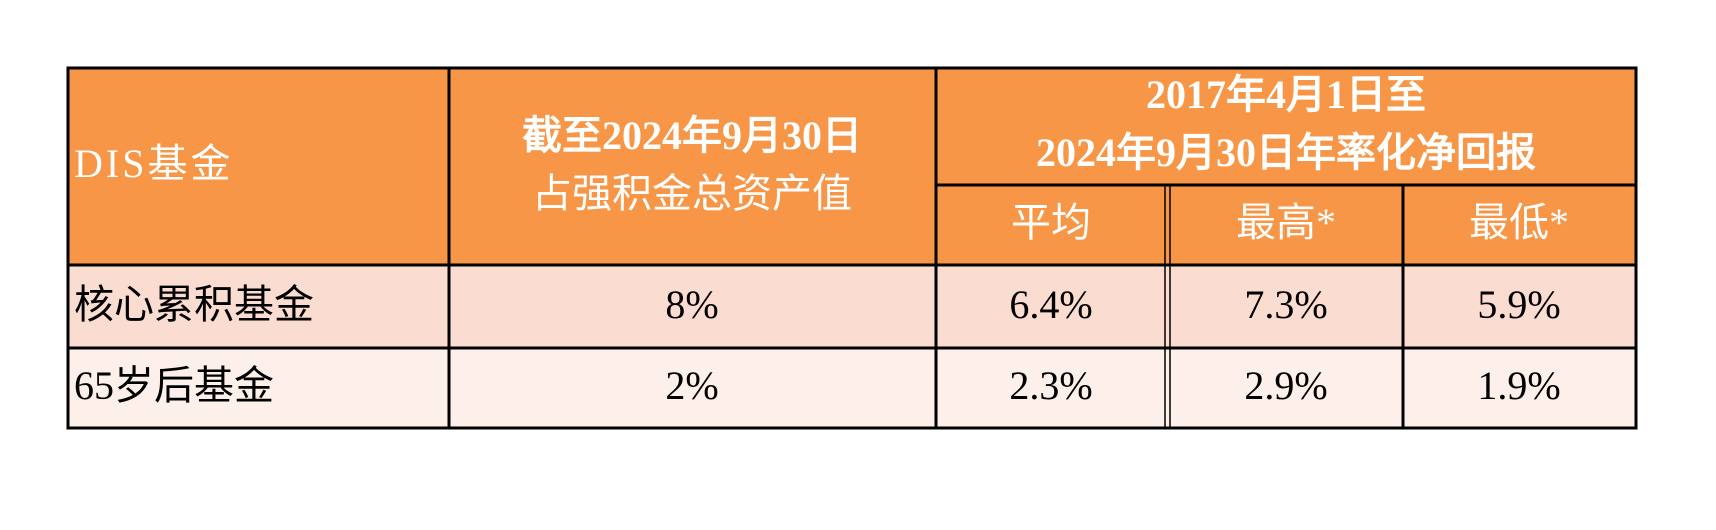 The width and height of the screenshot is (1716, 530). Describe the element at coordinates (692, 135) in the screenshot. I see `header-share: 截至2024年9月30日` at that location.